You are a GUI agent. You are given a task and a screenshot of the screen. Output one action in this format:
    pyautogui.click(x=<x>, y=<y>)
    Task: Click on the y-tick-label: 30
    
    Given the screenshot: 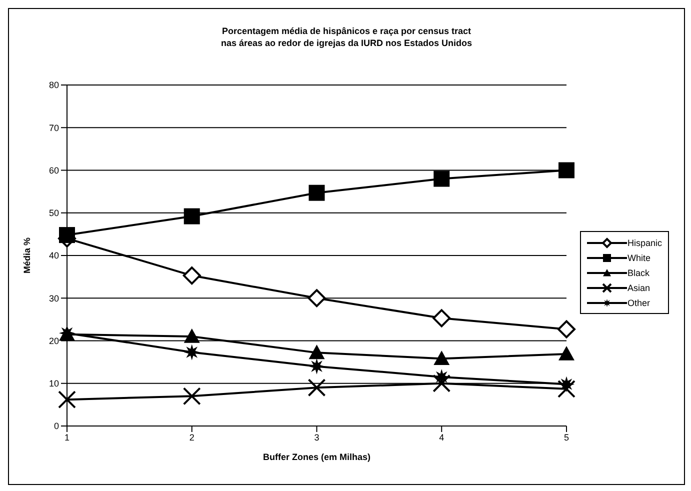 What is the action you would take?
    pyautogui.click(x=53, y=298)
    